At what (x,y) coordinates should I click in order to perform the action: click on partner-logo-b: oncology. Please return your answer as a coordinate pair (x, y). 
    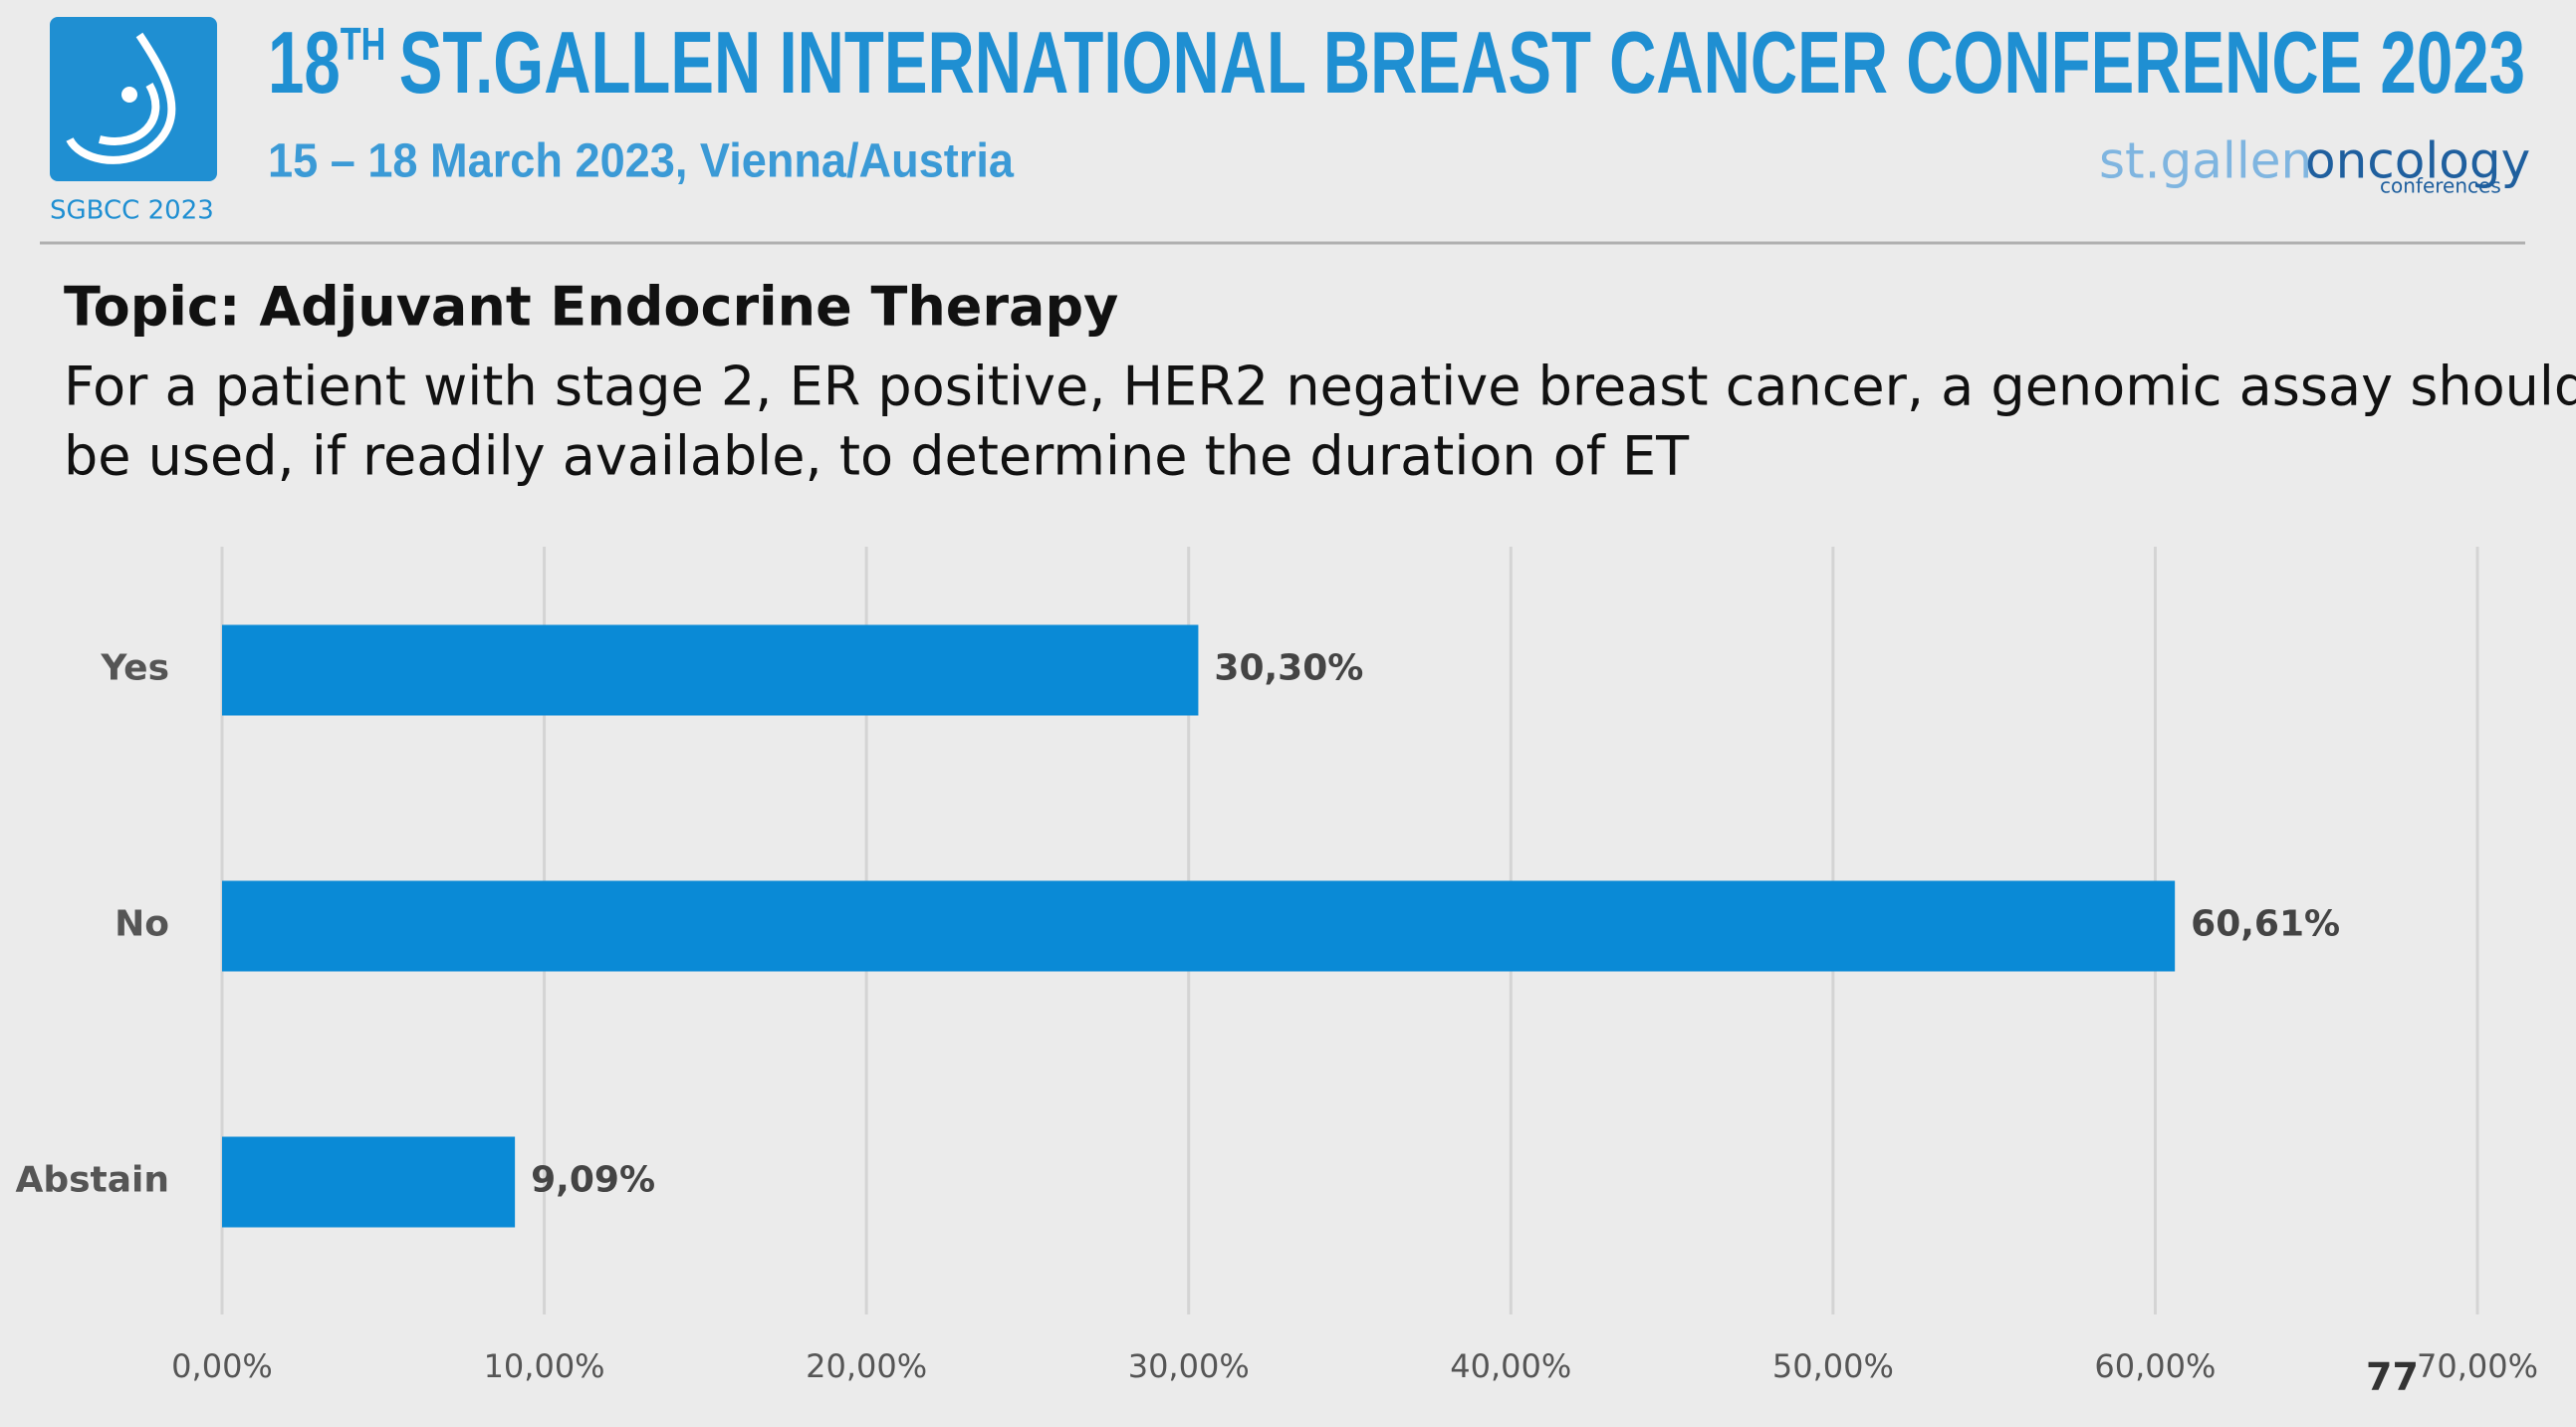
    Looking at the image, I should click on (2417, 161).